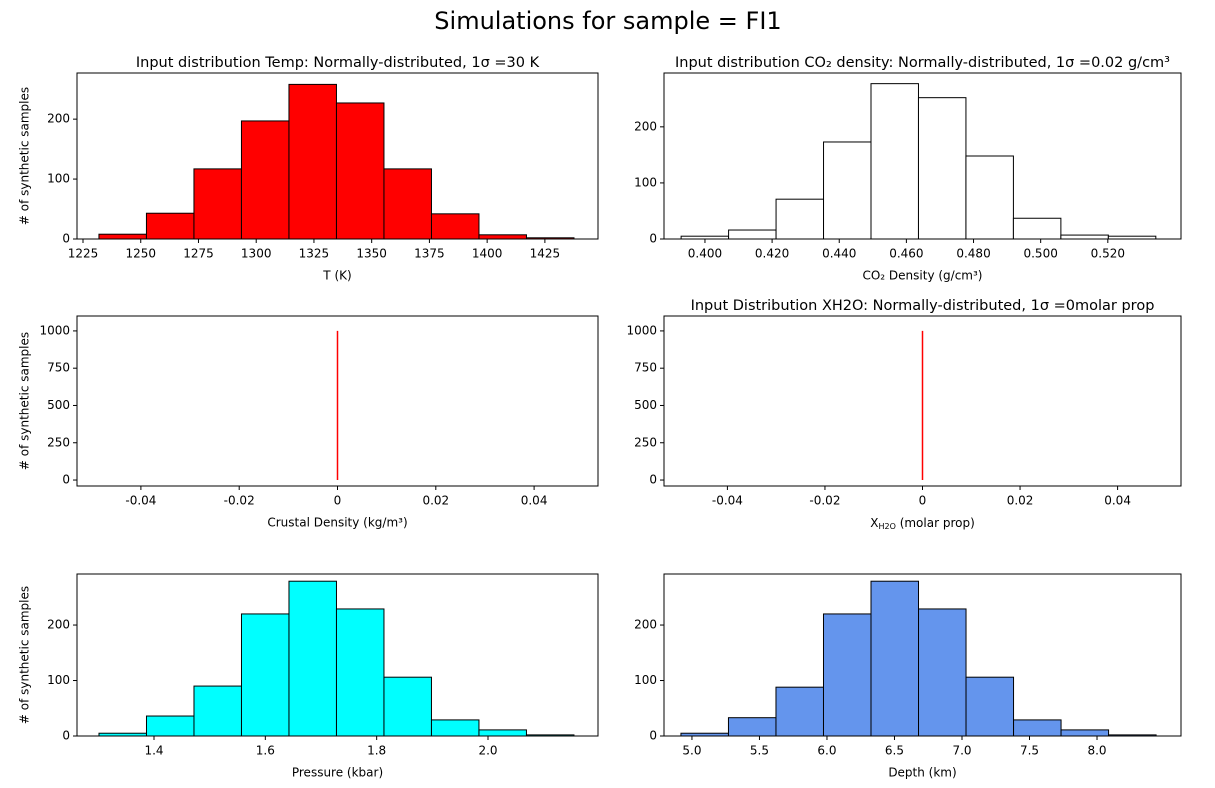 Image resolution: width=1215 pixels, height=788 pixels. Describe the element at coordinates (198, 254) in the screenshot. I see `x-tick-label: 1275` at that location.